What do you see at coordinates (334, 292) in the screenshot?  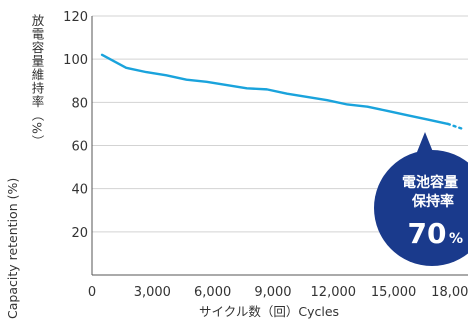 I see `x-tick-label: 12,000` at bounding box center [334, 292].